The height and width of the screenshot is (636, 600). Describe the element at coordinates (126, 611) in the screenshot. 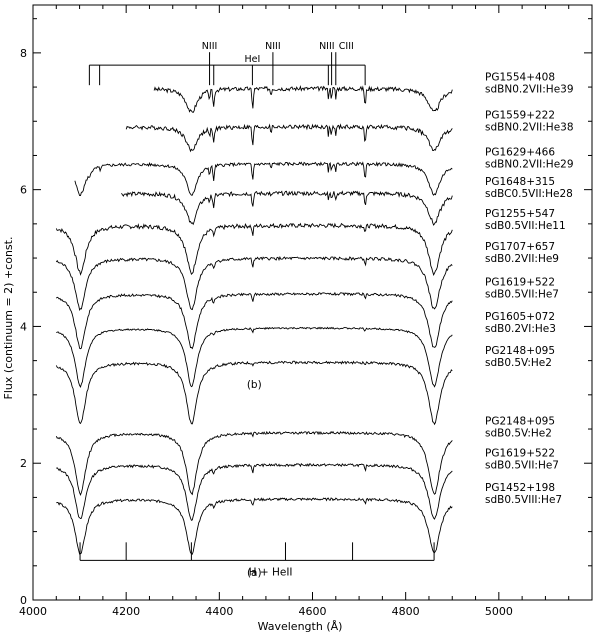

I see `x-tick-label: 4200` at that location.